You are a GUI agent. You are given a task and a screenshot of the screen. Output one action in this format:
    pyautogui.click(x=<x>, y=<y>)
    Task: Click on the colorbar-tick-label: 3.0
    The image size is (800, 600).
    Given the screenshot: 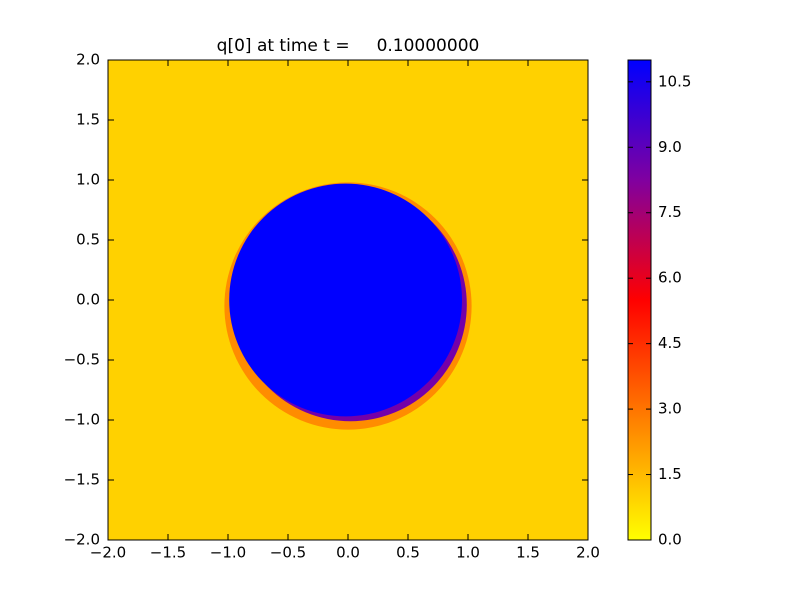 What is the action you would take?
    pyautogui.click(x=670, y=409)
    